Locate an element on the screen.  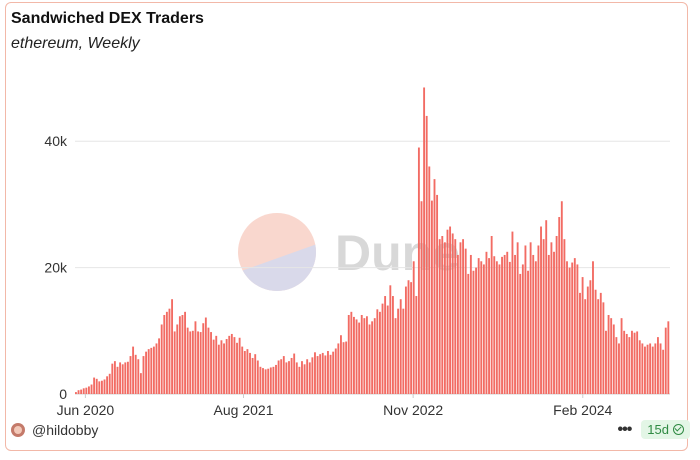
more-dots-icon: ••• is located at coordinates (624, 429).